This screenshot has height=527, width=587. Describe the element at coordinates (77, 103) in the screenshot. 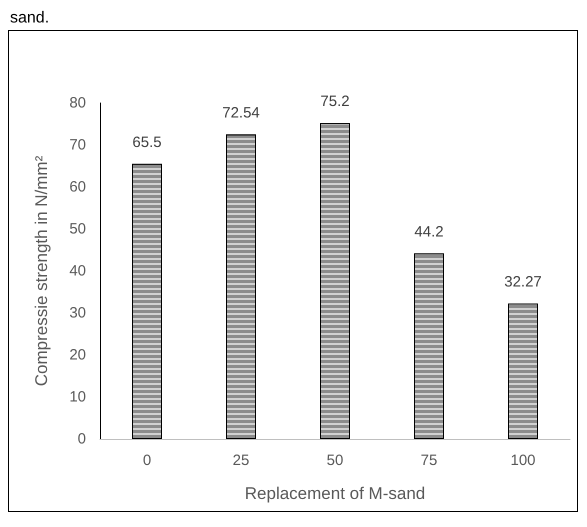

I see `y-tick-label: 80` at that location.